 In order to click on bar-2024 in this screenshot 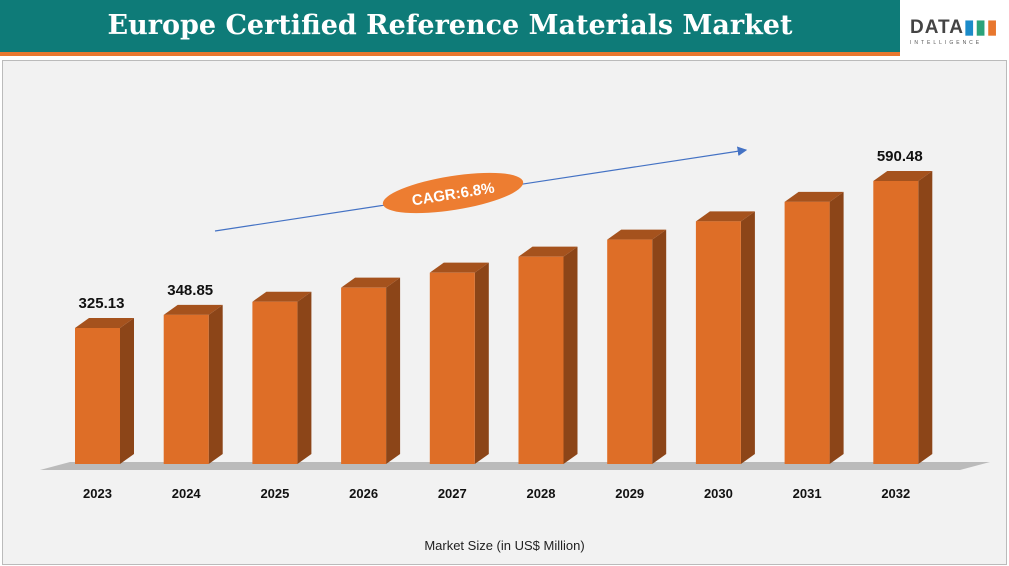, I will do `click(186, 389)`.